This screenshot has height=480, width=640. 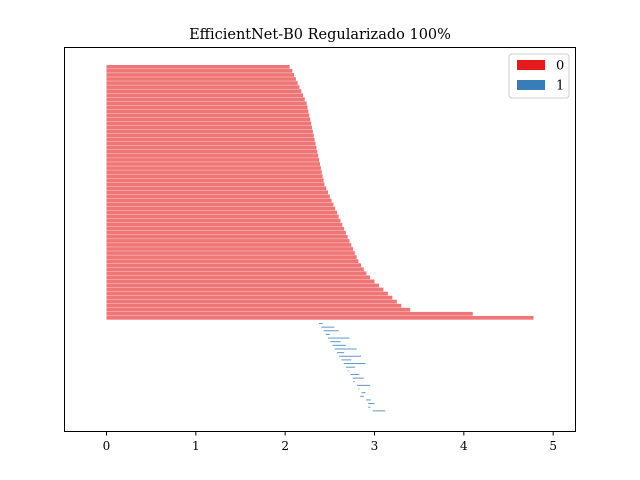 I want to click on x-tick-label-1: 1, so click(x=196, y=446).